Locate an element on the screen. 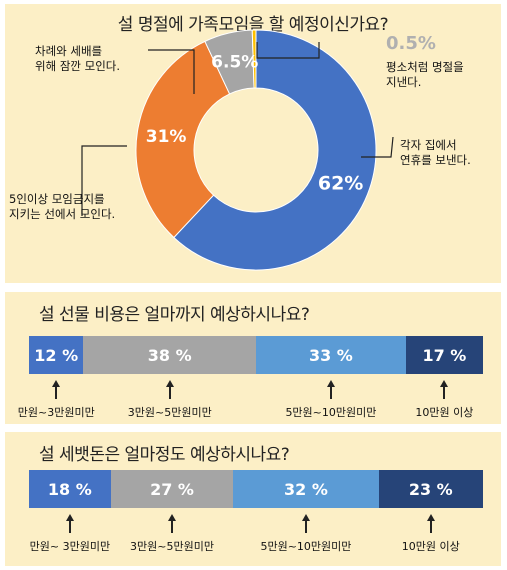 This screenshot has height=570, width=507. donut-value-label: 31% is located at coordinates (166, 137).